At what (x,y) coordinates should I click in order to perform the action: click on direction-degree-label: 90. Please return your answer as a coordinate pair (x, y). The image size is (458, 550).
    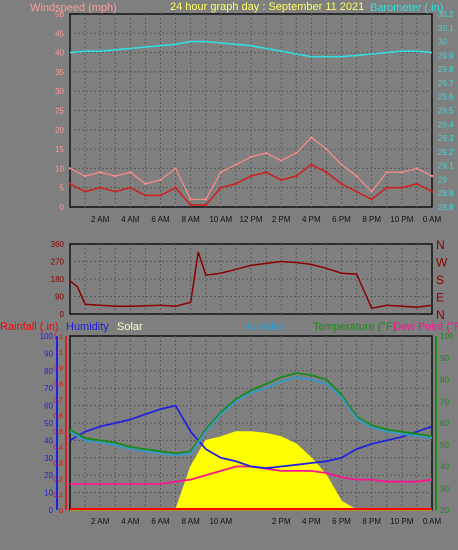
    Looking at the image, I should click on (59, 297).